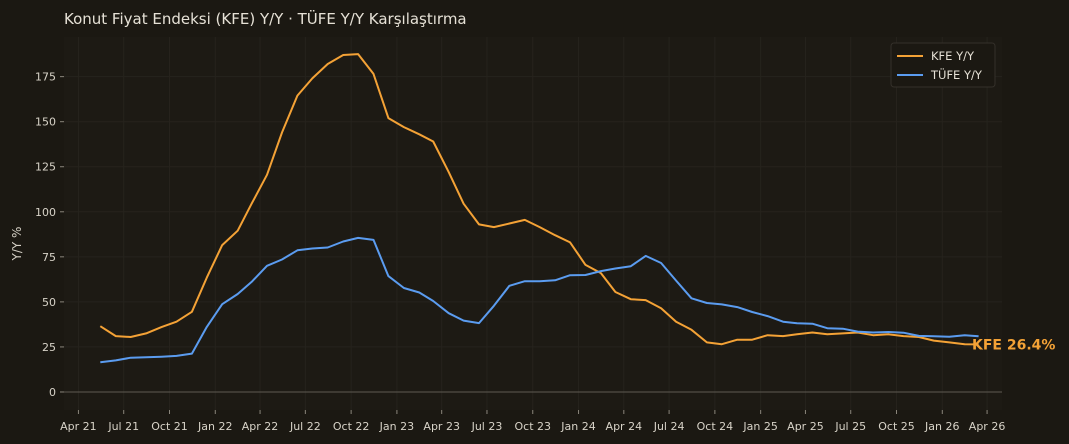 Image resolution: width=1069 pixels, height=444 pixels. Describe the element at coordinates (850, 426) in the screenshot. I see `x-tick-label: Jul 25` at that location.